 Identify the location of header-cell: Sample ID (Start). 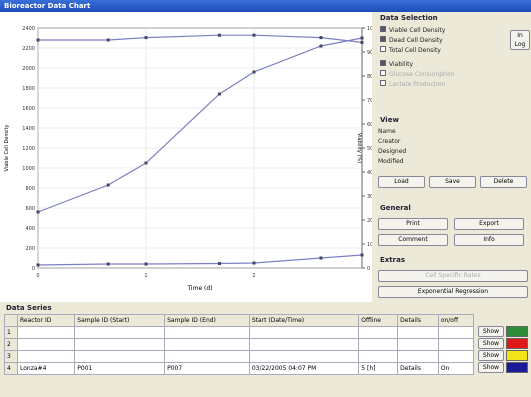
(120, 320).